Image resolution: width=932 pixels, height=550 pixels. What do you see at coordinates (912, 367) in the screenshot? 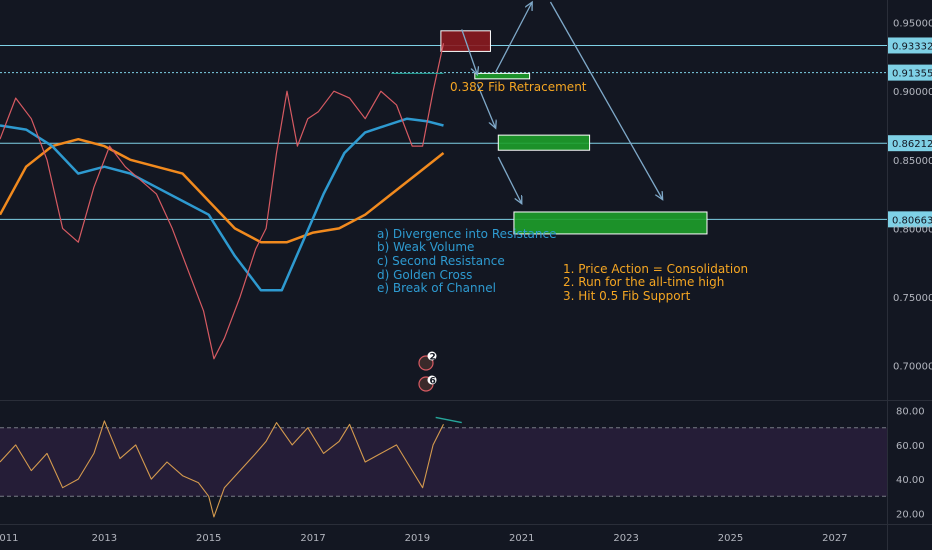
I see `price-tick-5: 0.70000` at bounding box center [912, 367].